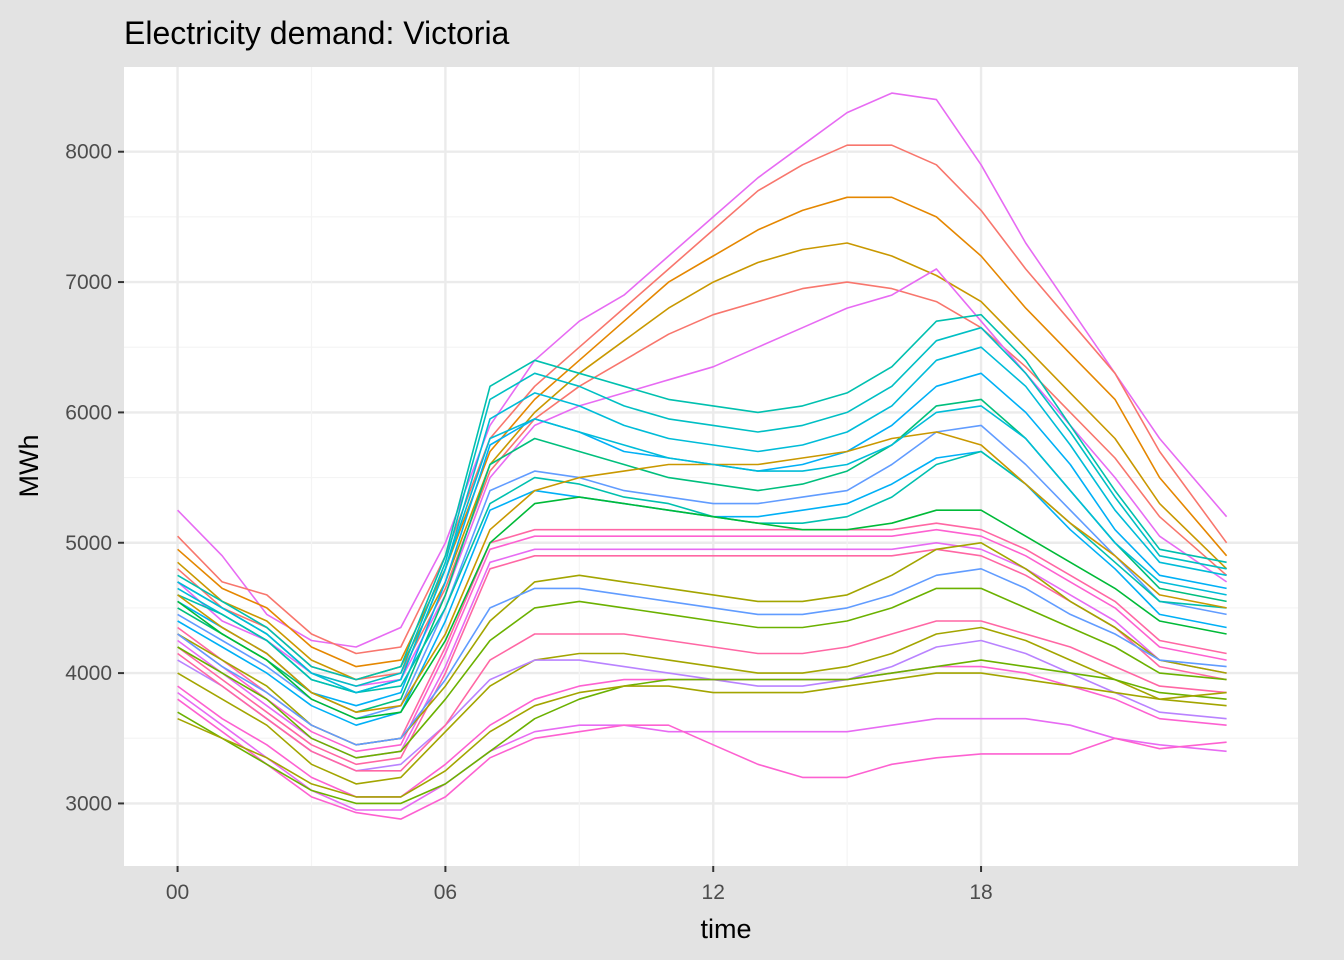  I want to click on x-tick-label: 06, so click(445, 892).